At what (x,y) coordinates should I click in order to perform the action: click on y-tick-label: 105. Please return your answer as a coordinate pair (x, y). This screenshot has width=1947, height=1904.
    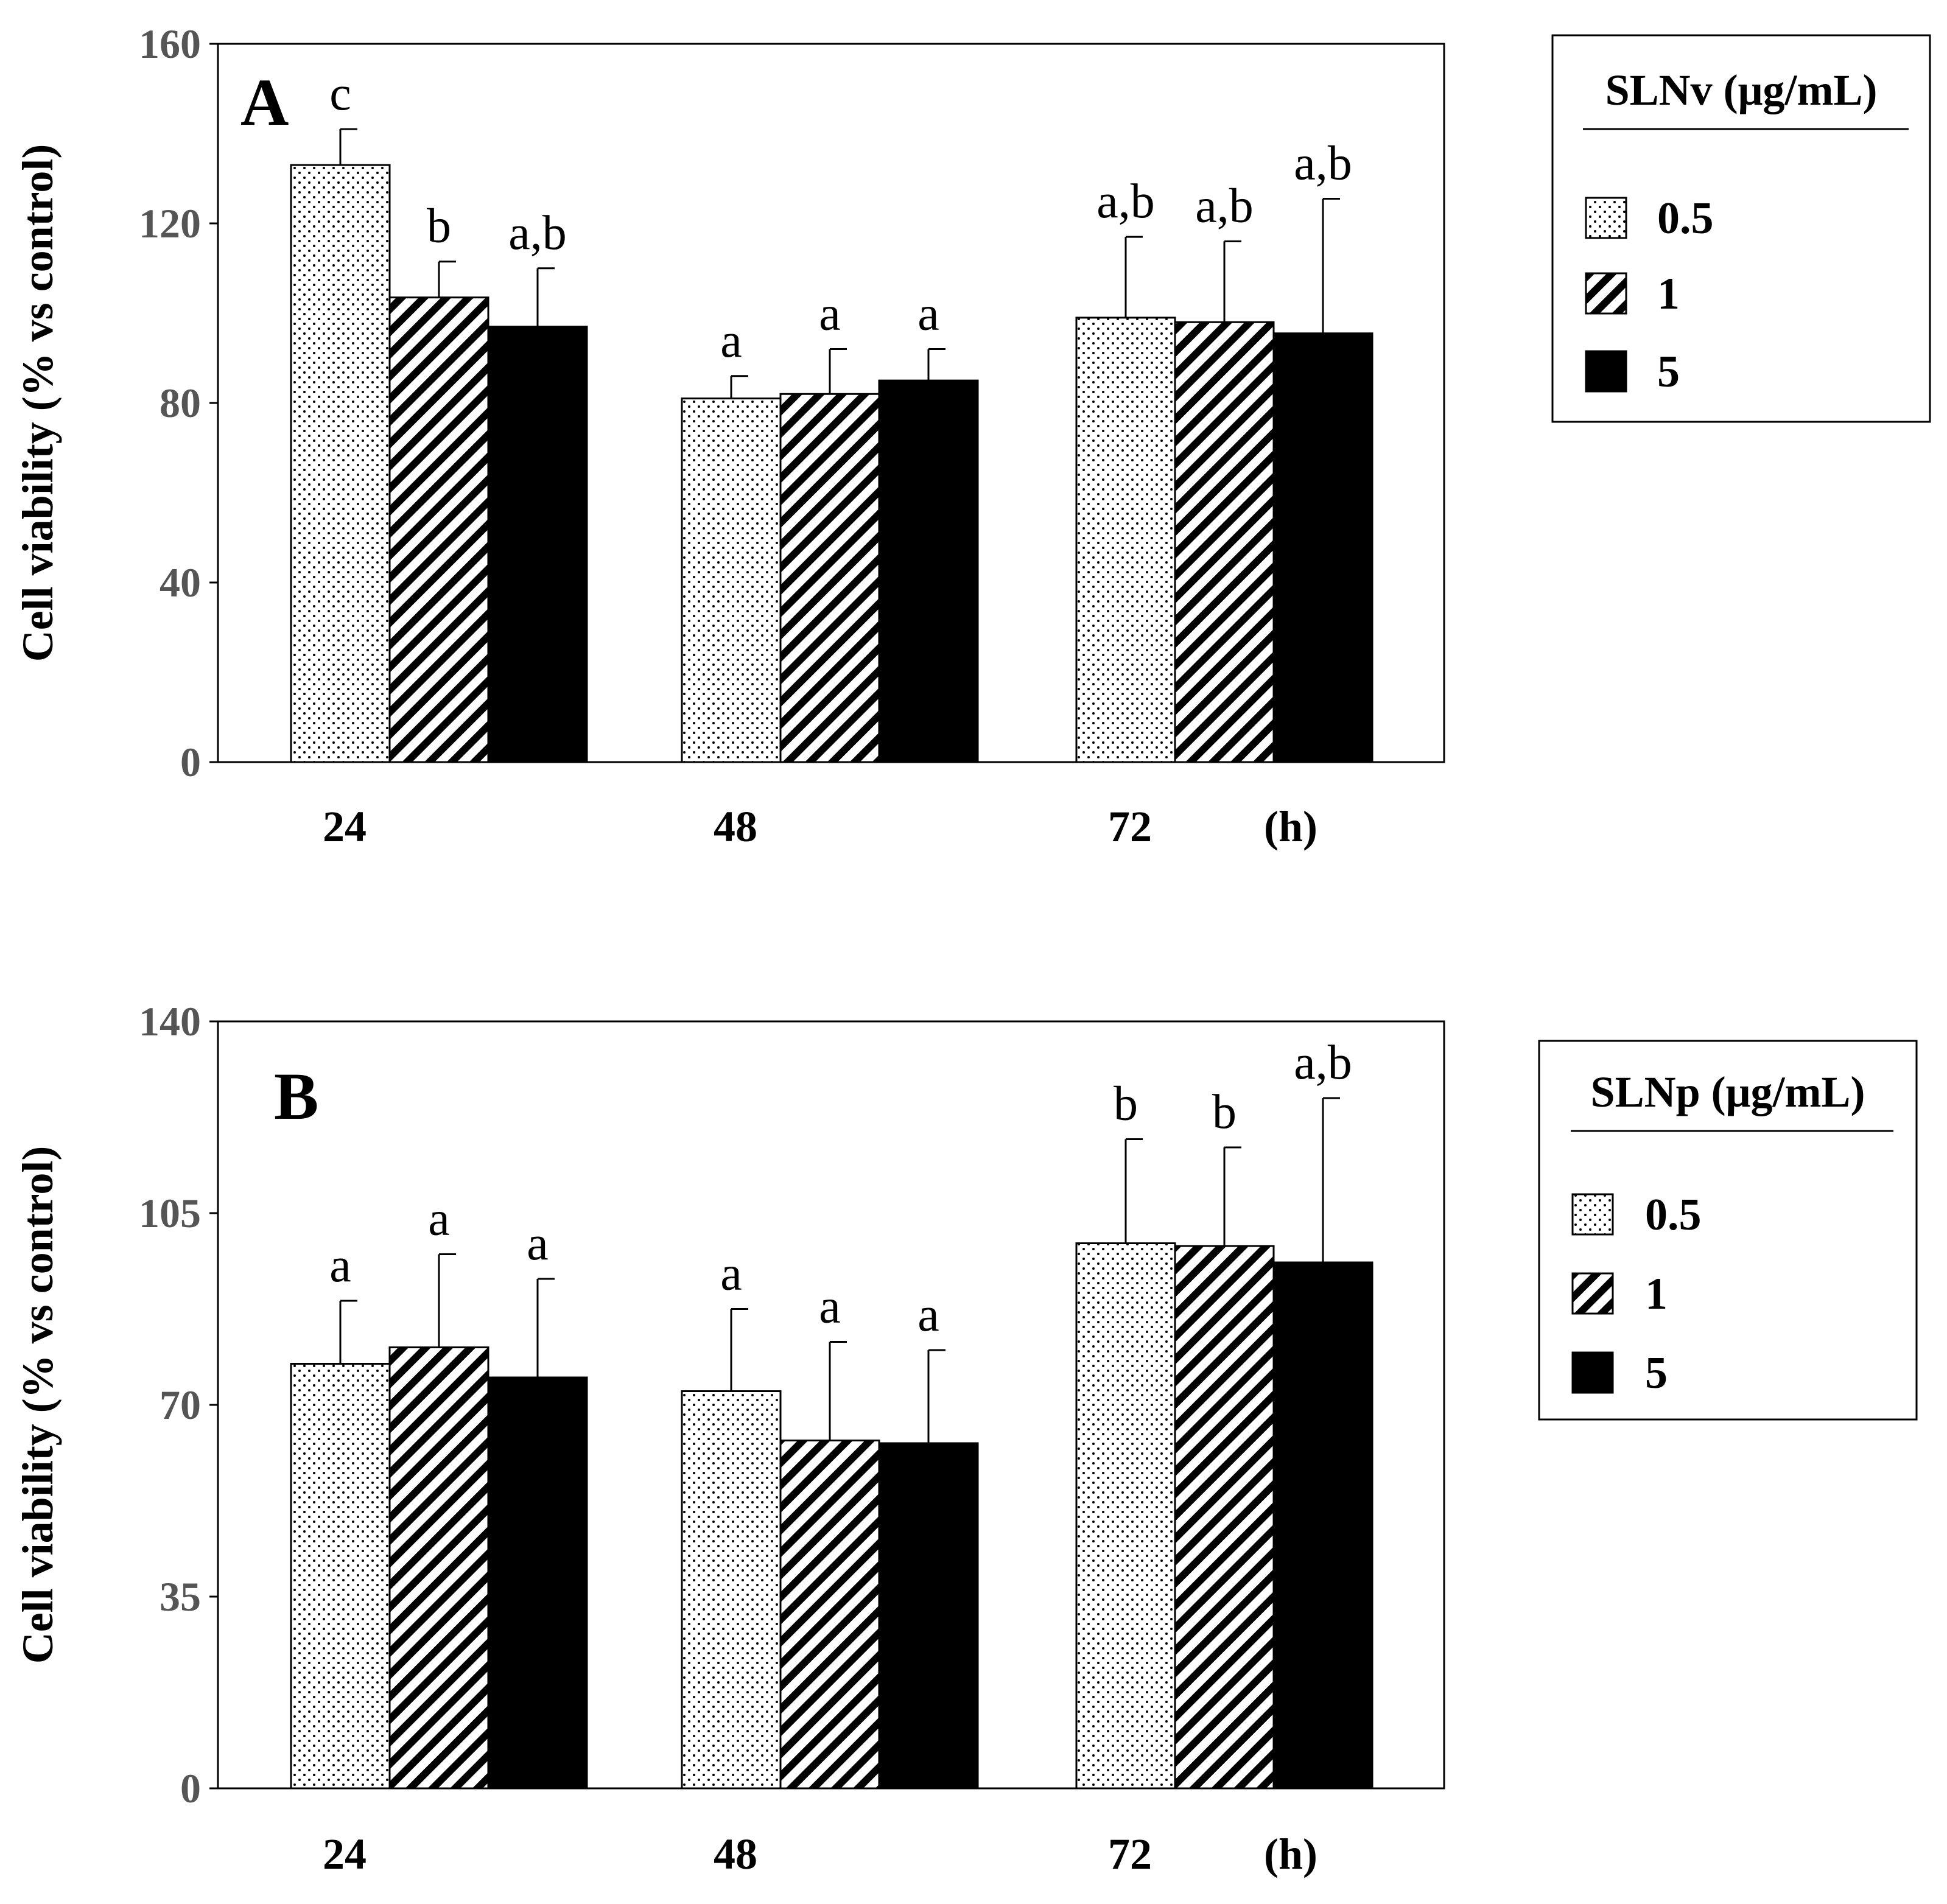
    Looking at the image, I should click on (170, 1213).